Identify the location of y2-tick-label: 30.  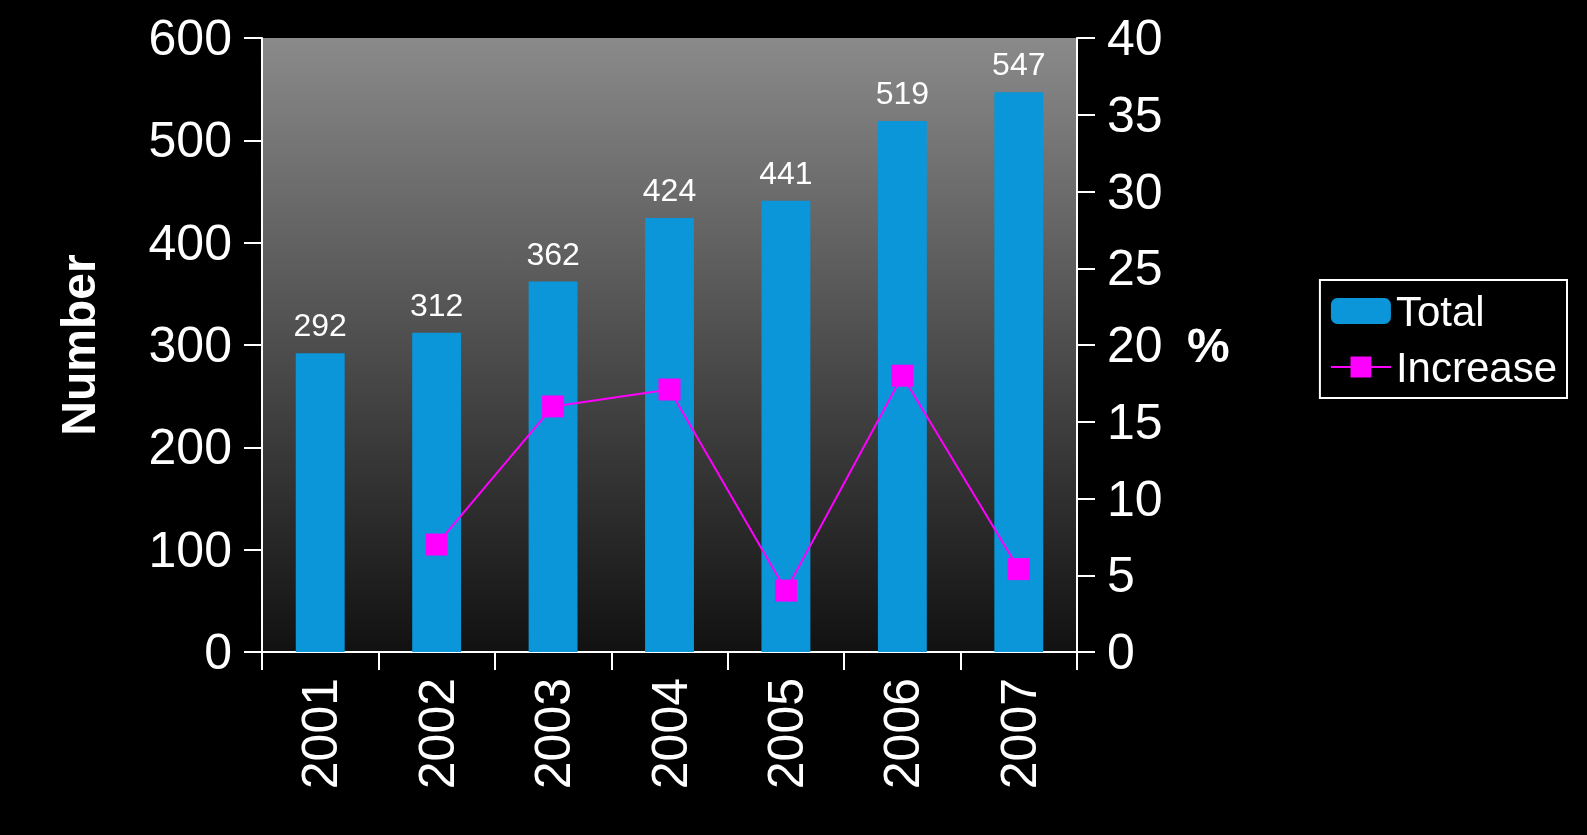
(1135, 191).